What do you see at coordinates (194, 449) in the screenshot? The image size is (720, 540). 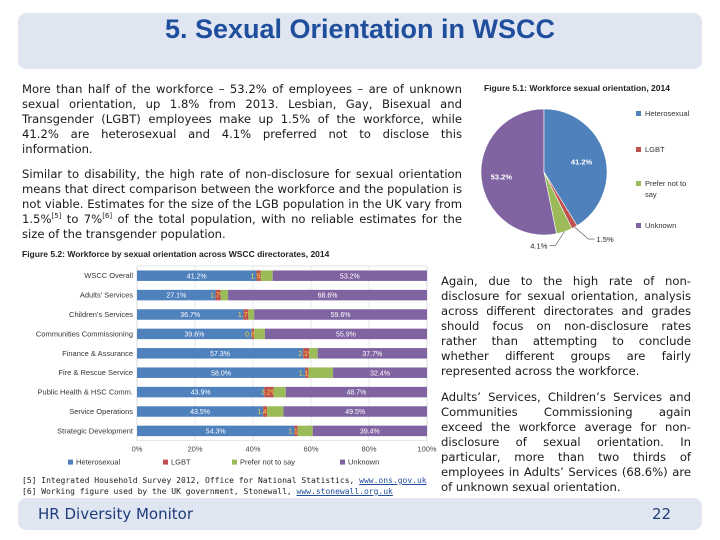 I see `x-tick-label: 20%` at bounding box center [194, 449].